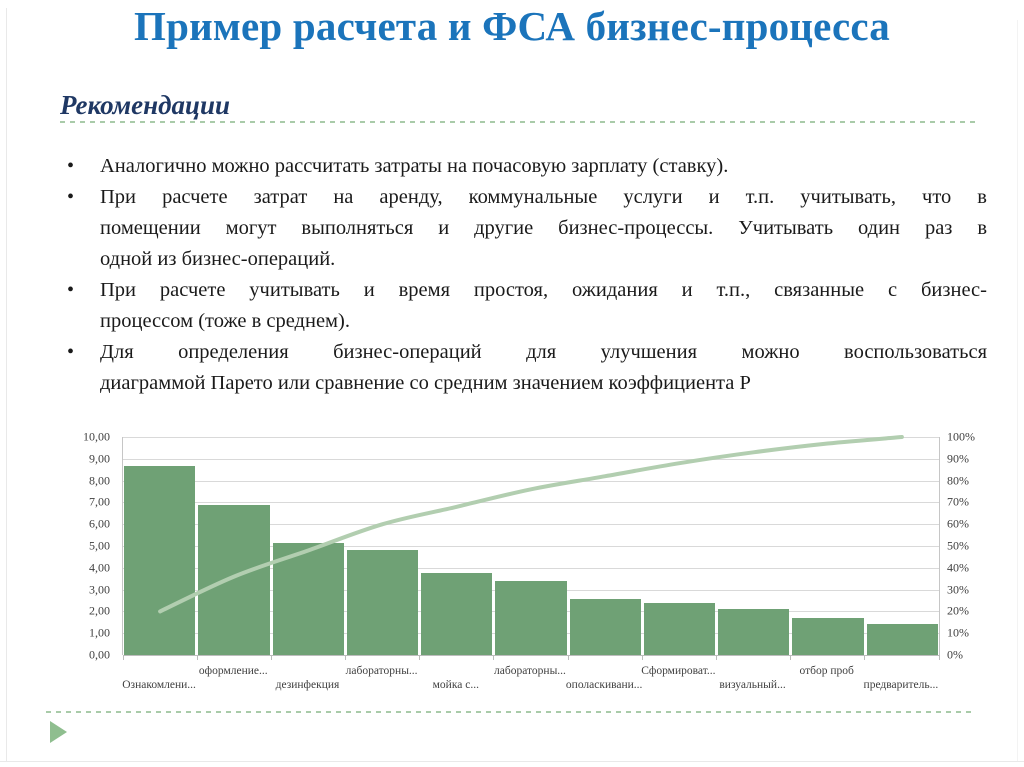 The height and width of the screenshot is (767, 1024). I want to click on right-axis-tick: 20%, so click(958, 610).